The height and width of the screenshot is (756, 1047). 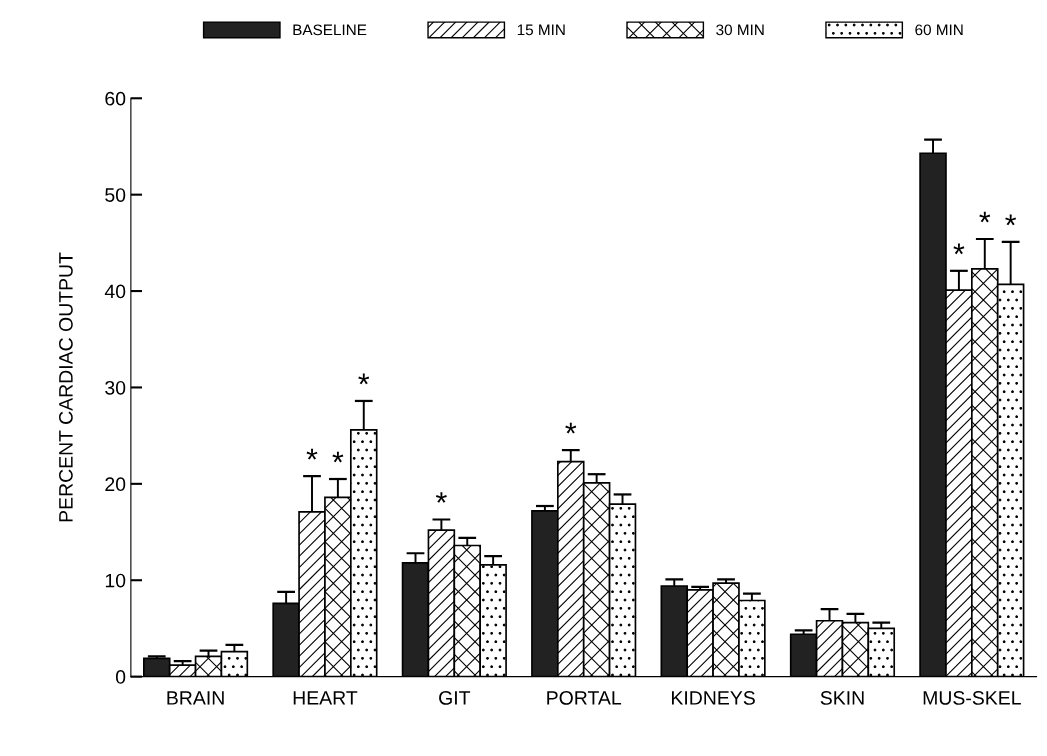 I want to click on y-tick-label: 50, so click(x=115, y=195).